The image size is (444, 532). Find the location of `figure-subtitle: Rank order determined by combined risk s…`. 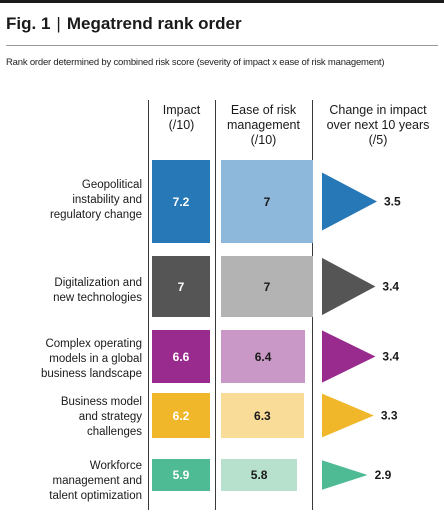

figure-subtitle: Rank order determined by combined risk s… is located at coordinates (195, 62).